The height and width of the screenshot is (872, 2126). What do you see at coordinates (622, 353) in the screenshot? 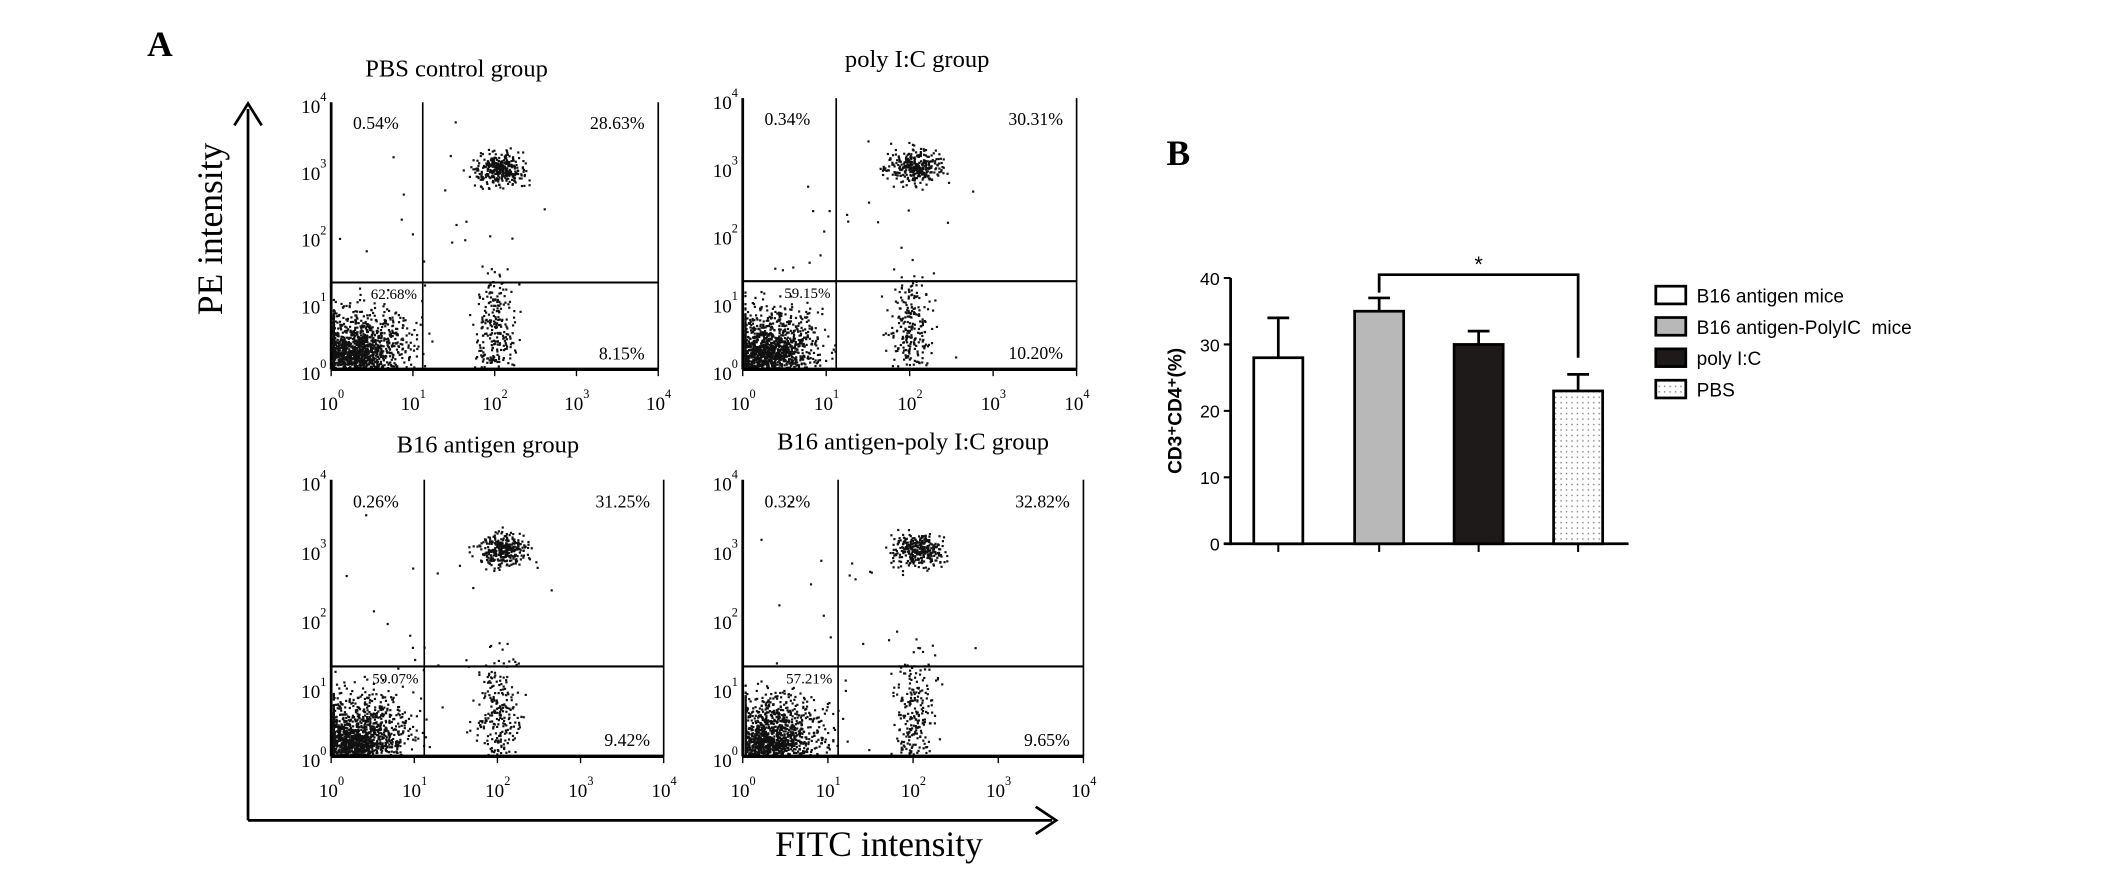
I see `quadrant-percentage-lower-right: 8.15%` at bounding box center [622, 353].